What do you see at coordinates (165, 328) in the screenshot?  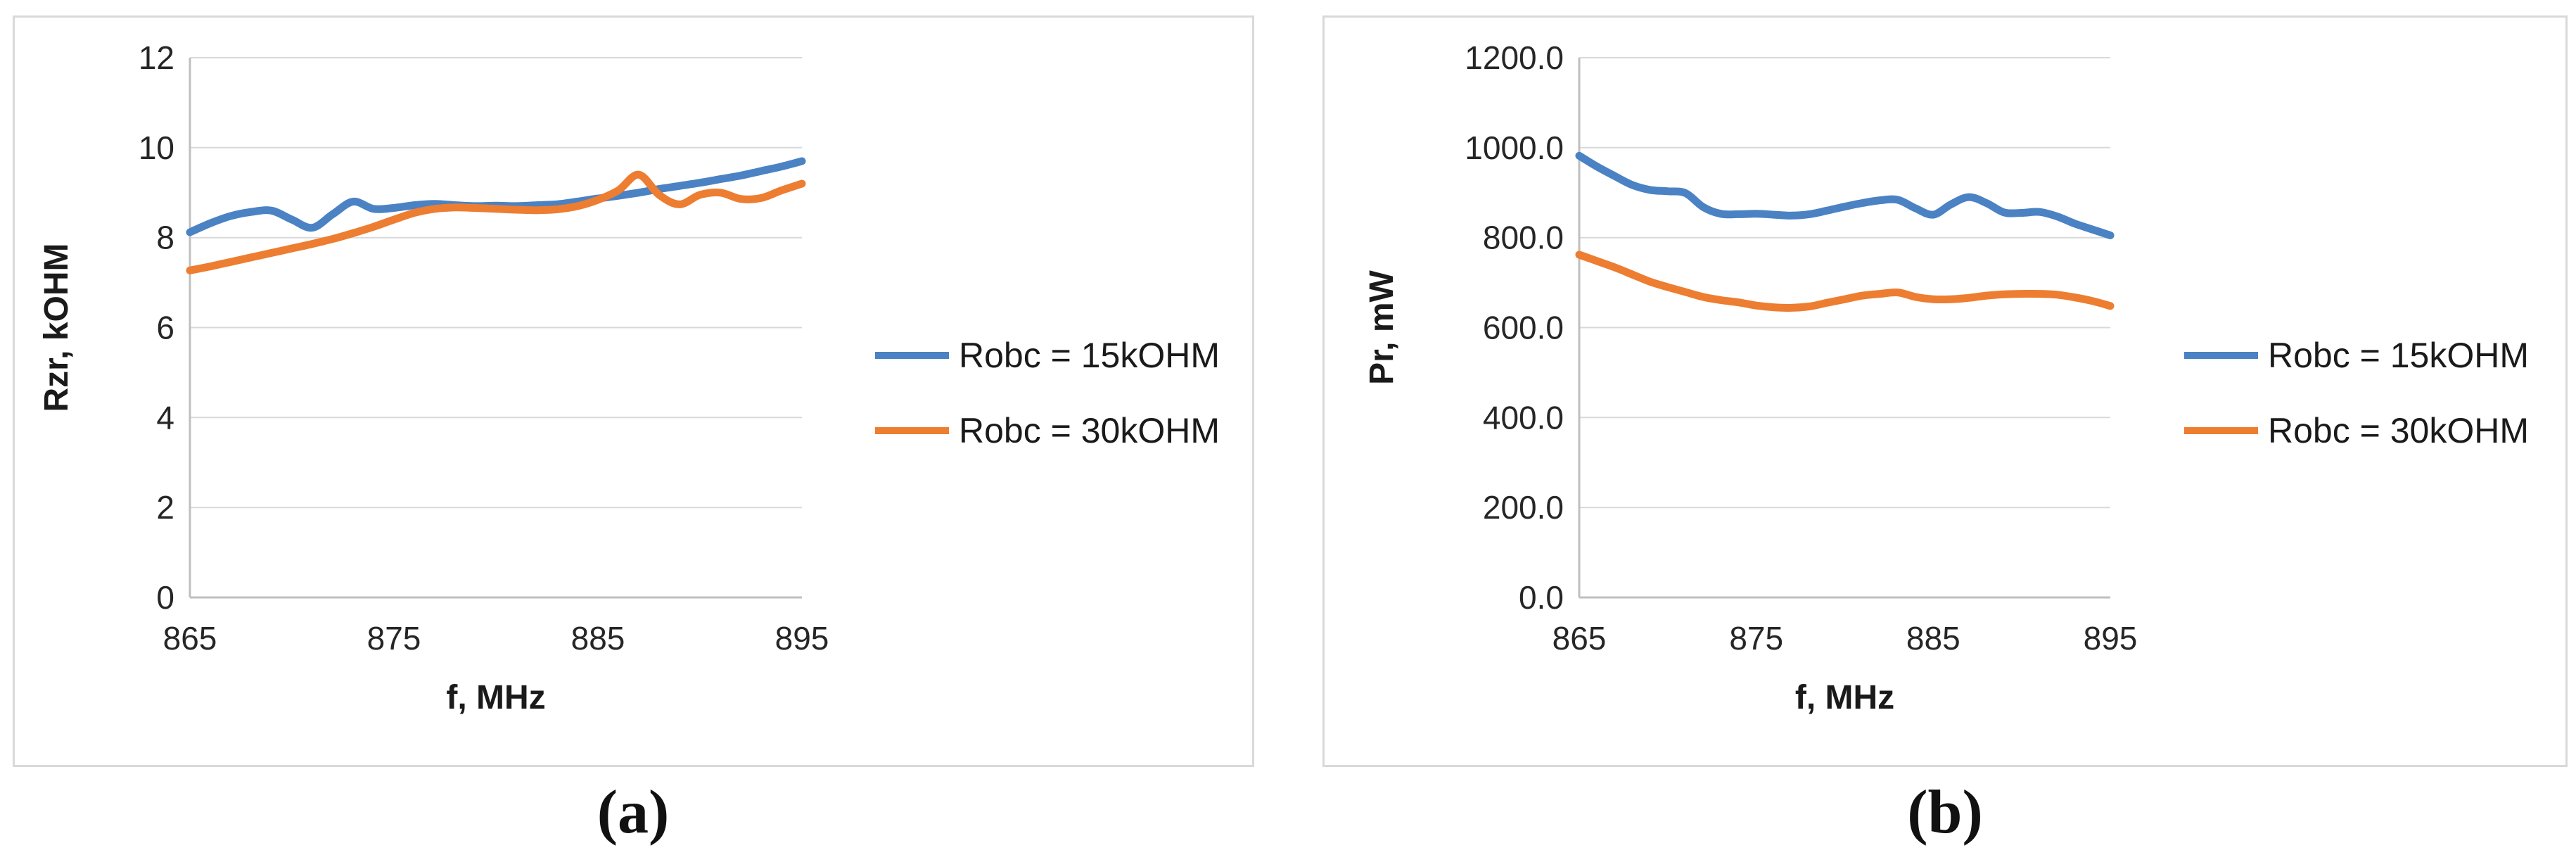 I see `y-tick-label: 6` at bounding box center [165, 328].